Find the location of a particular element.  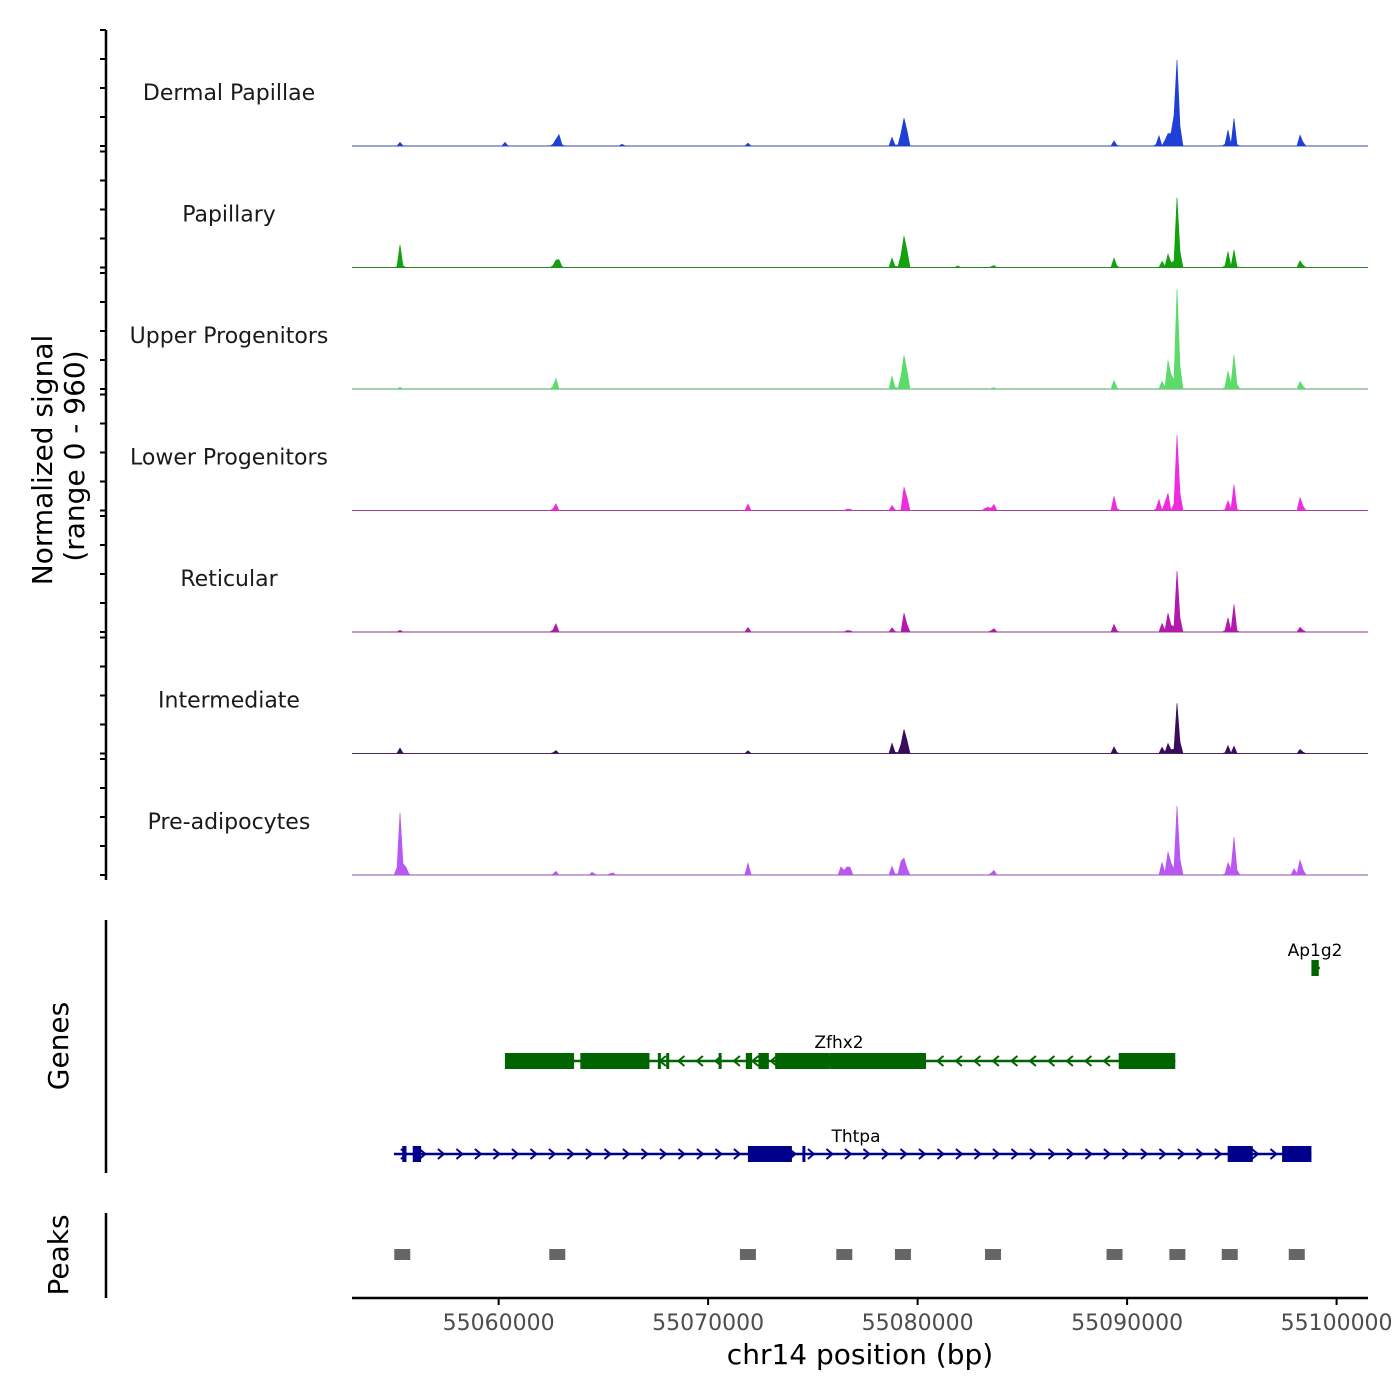

track-label: Papillary is located at coordinates (229, 215).